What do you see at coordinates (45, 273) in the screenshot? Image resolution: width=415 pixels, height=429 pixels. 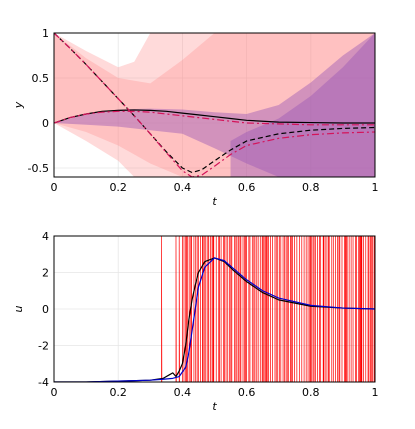 I see `y-tick-label: 2` at bounding box center [45, 273].